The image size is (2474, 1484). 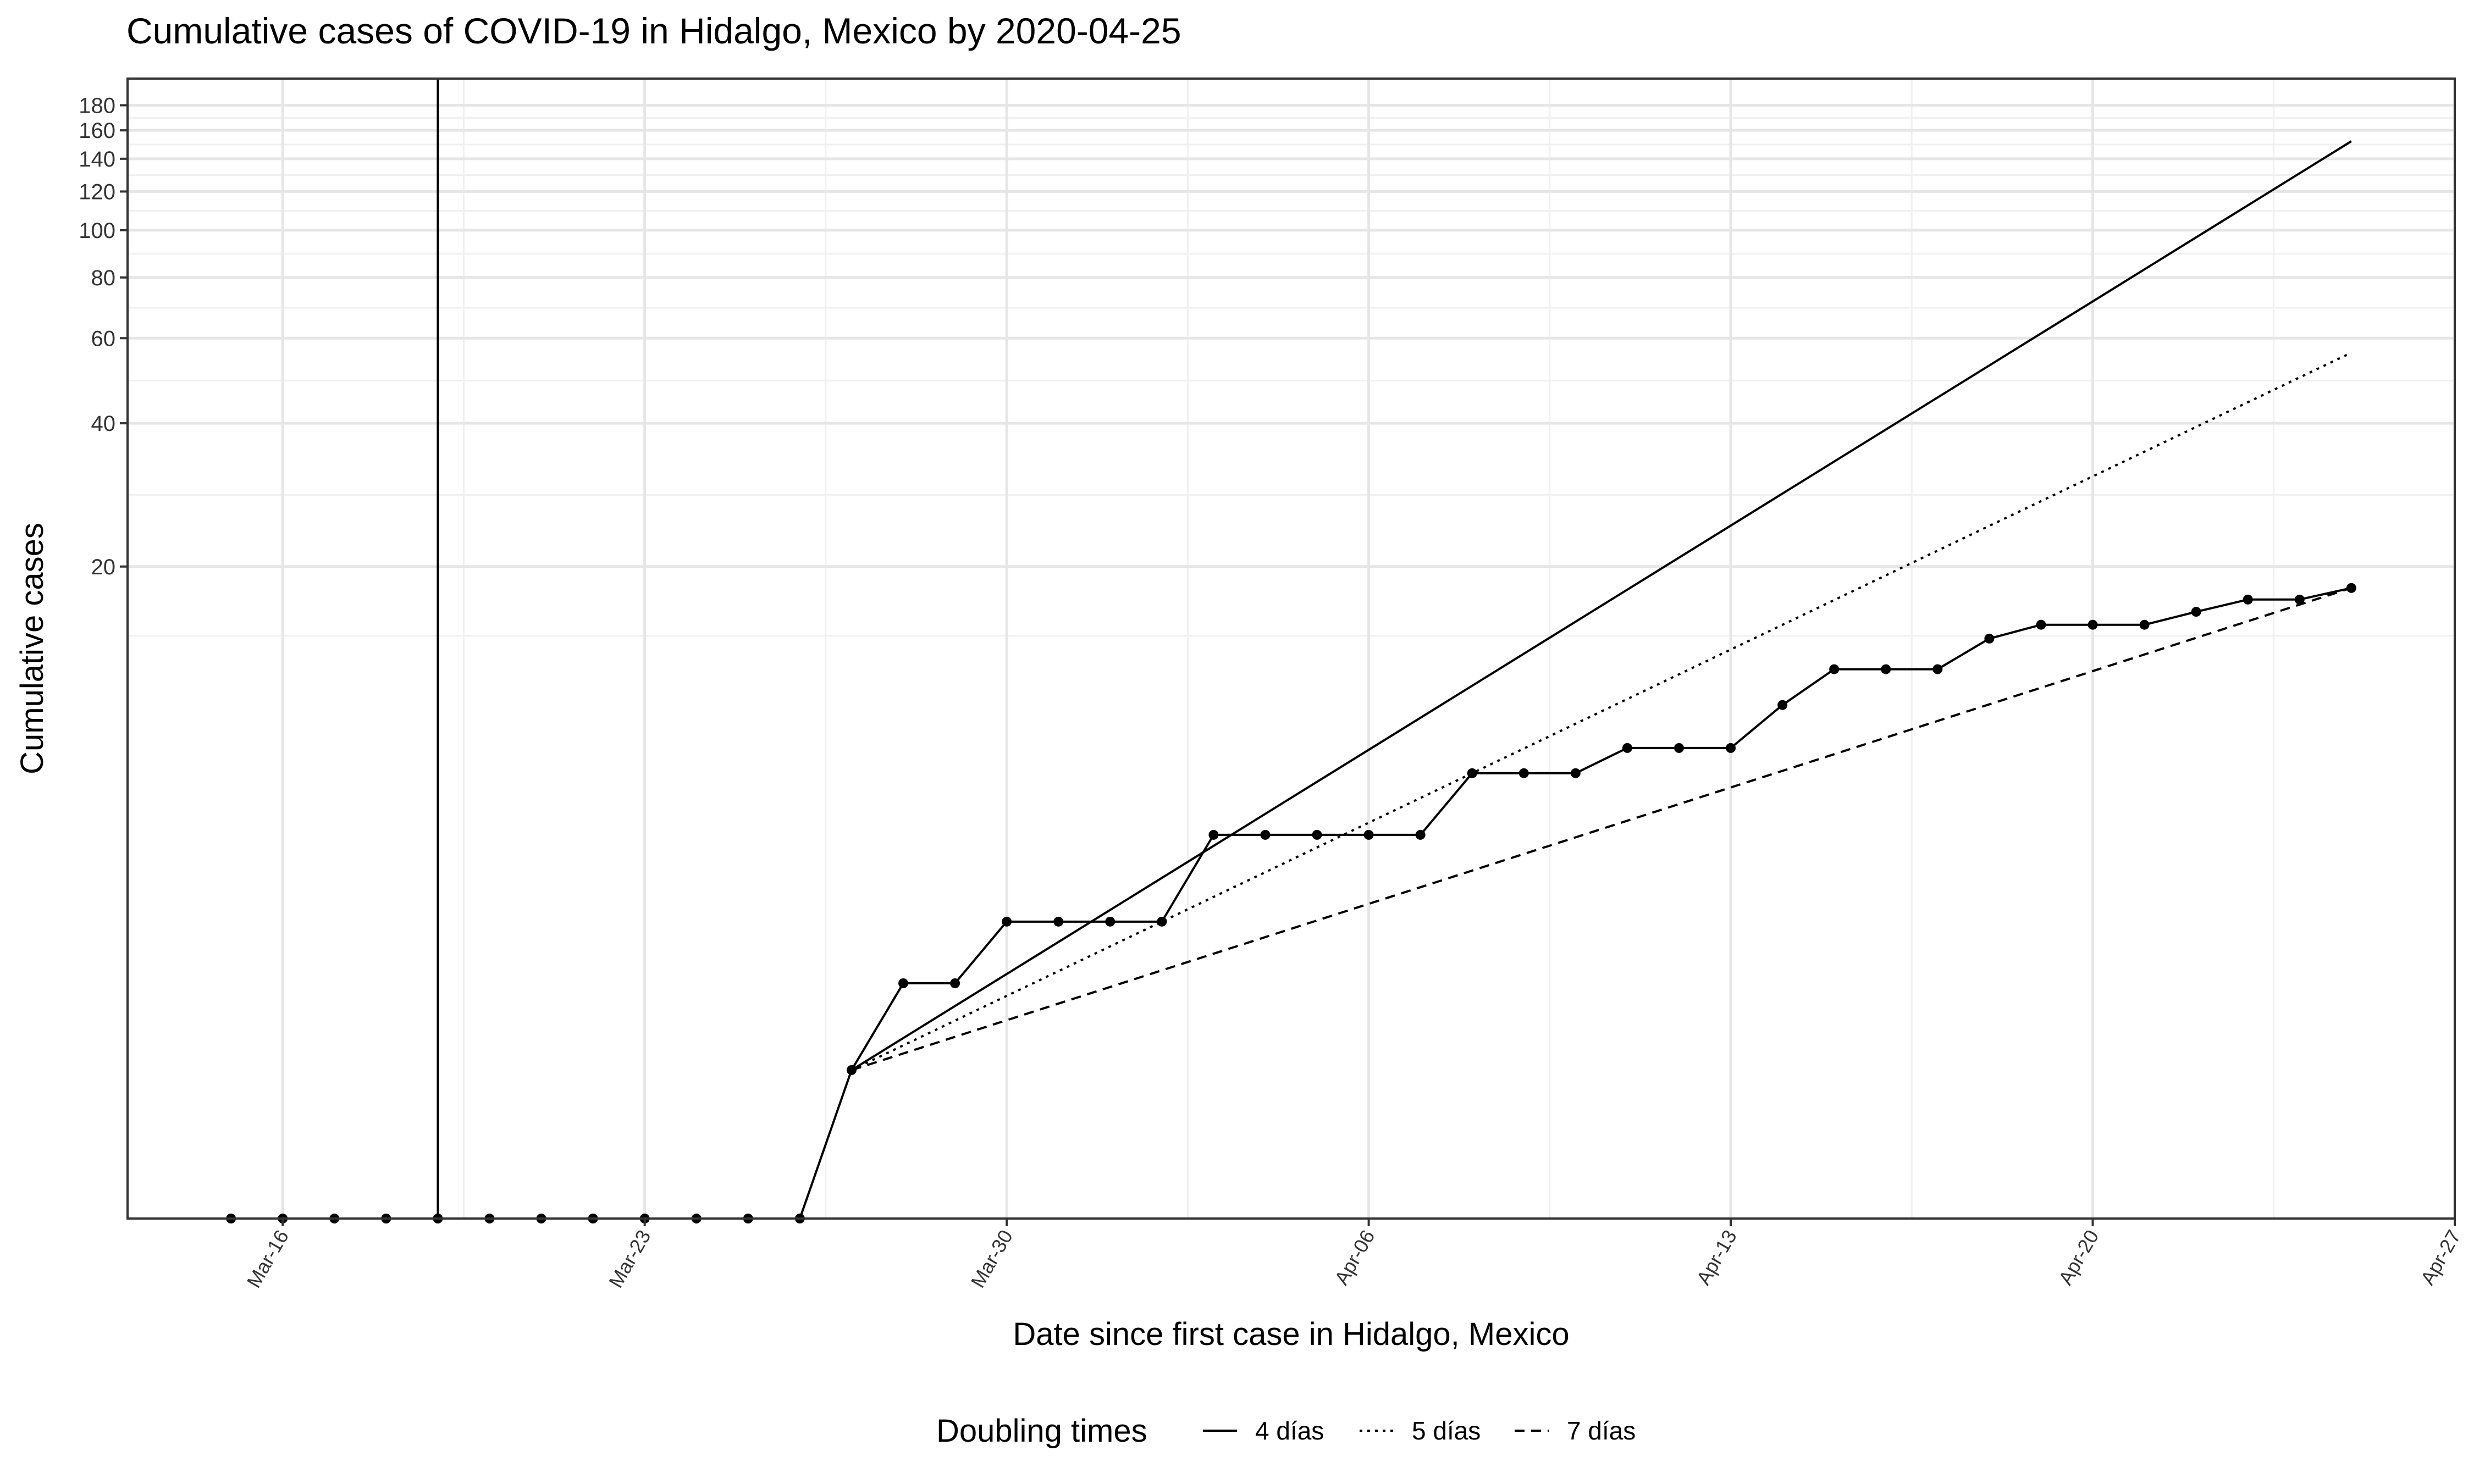 What do you see at coordinates (1289, 1430) in the screenshot?
I see `legend-label: 4 días` at bounding box center [1289, 1430].